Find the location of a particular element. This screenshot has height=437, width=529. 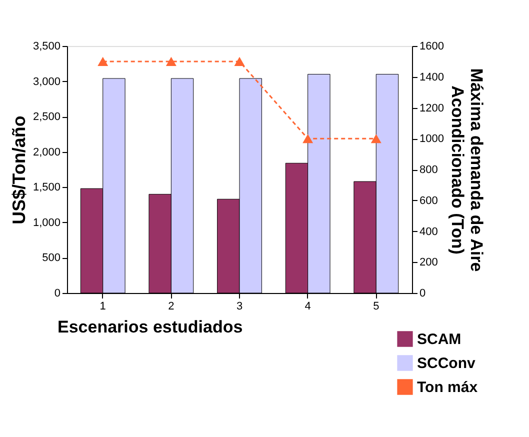

y2-tick-label: 200 is located at coordinates (429, 262).